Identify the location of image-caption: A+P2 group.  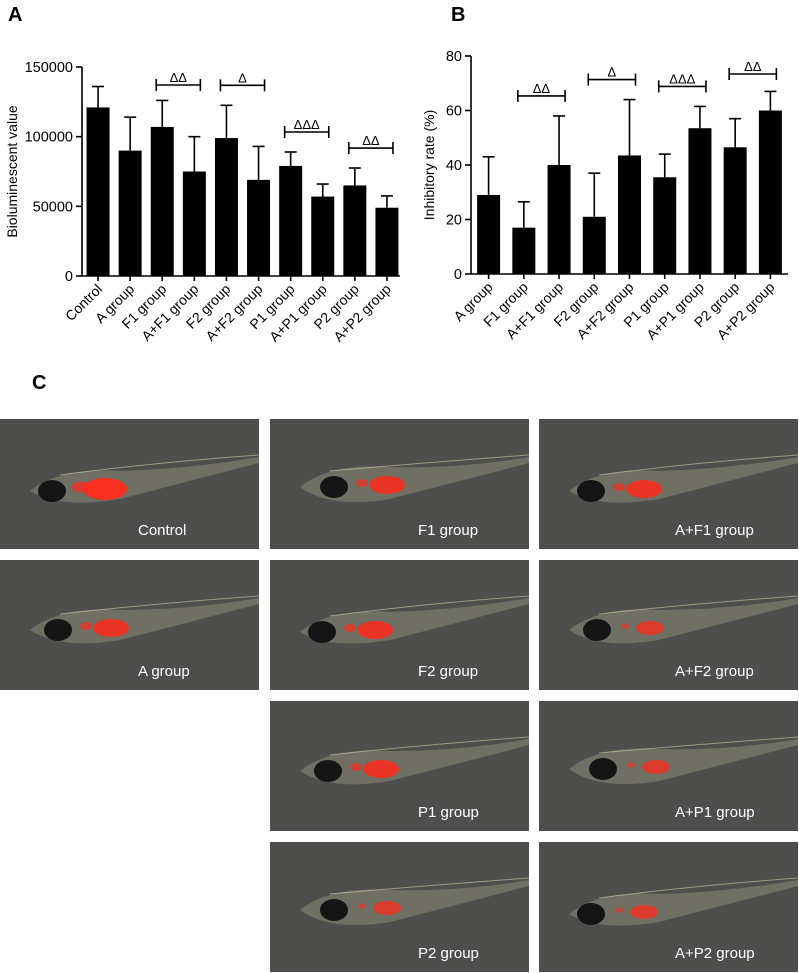
(715, 953).